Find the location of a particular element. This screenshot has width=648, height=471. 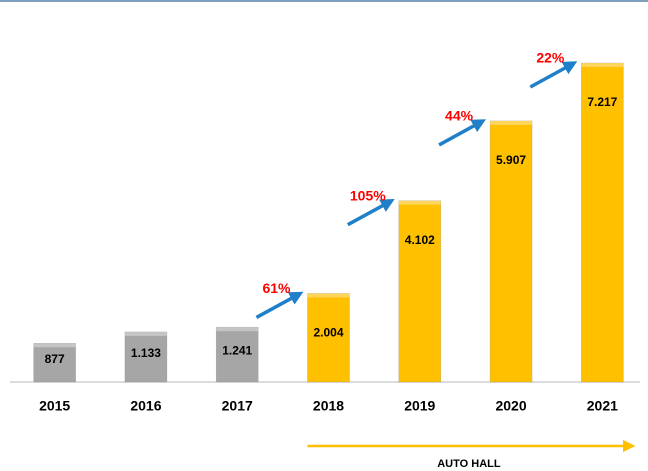

growth-label: 61% is located at coordinates (276, 288).